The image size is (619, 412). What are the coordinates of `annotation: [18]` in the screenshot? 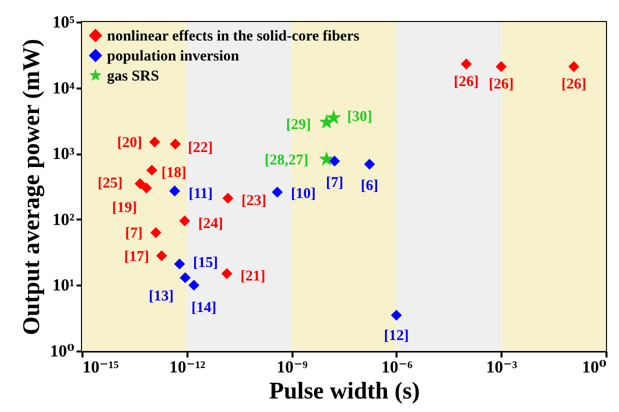 It's located at (173, 173).